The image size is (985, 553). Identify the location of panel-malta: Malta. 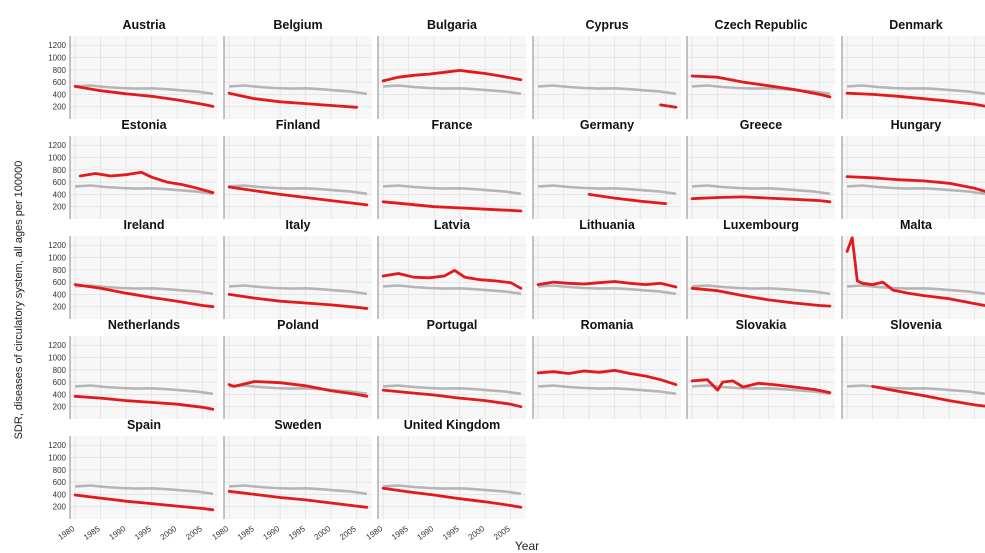
(913, 268).